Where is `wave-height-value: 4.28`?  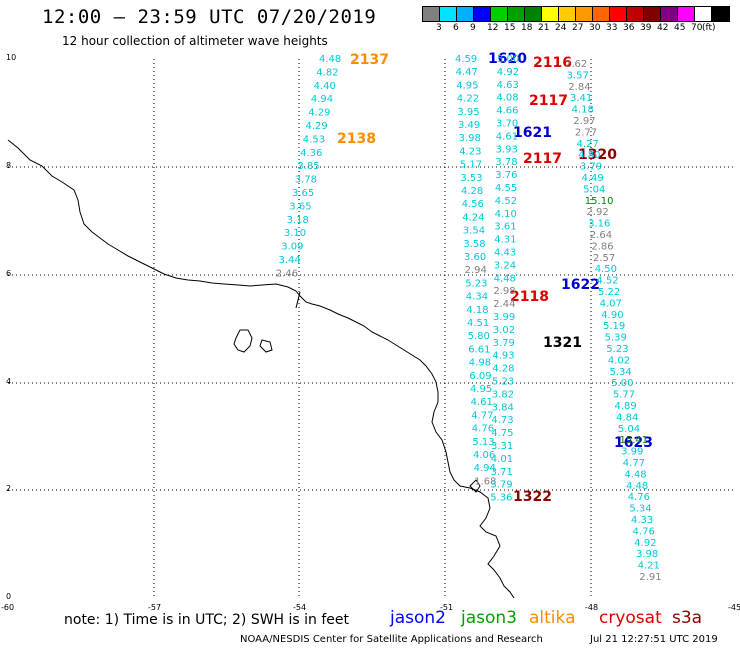 wave-height-value: 4.28 is located at coordinates (472, 191).